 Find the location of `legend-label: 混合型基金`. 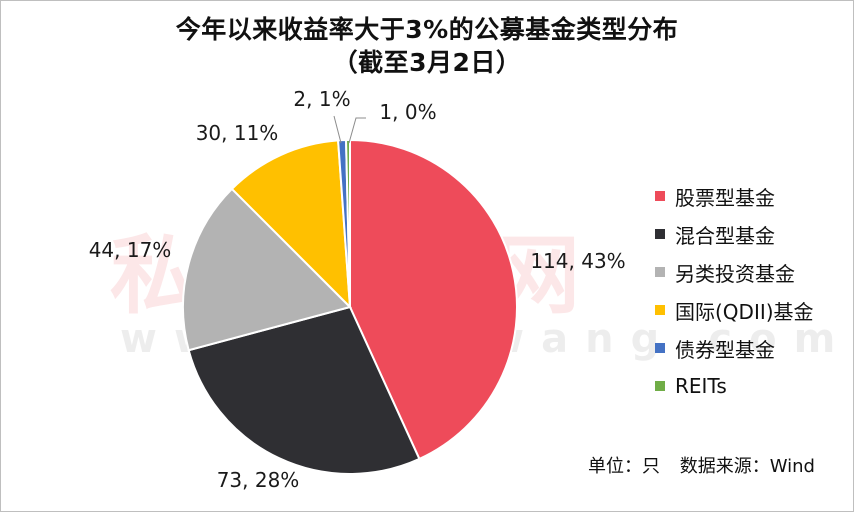

legend-label: 混合型基金 is located at coordinates (725, 235).